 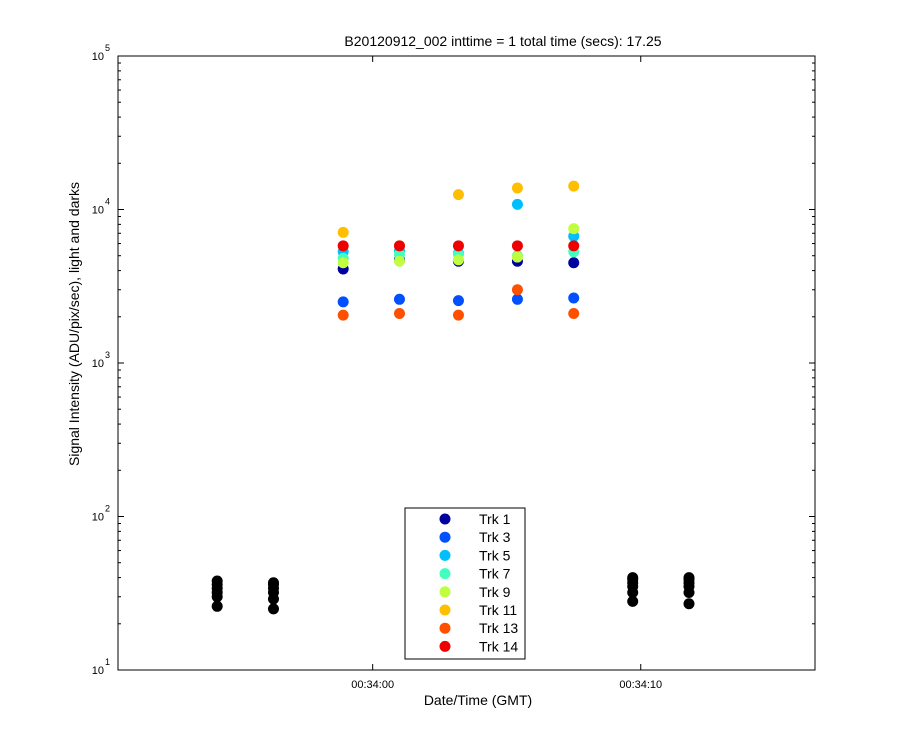 I want to click on series-points, so click(x=458, y=250).